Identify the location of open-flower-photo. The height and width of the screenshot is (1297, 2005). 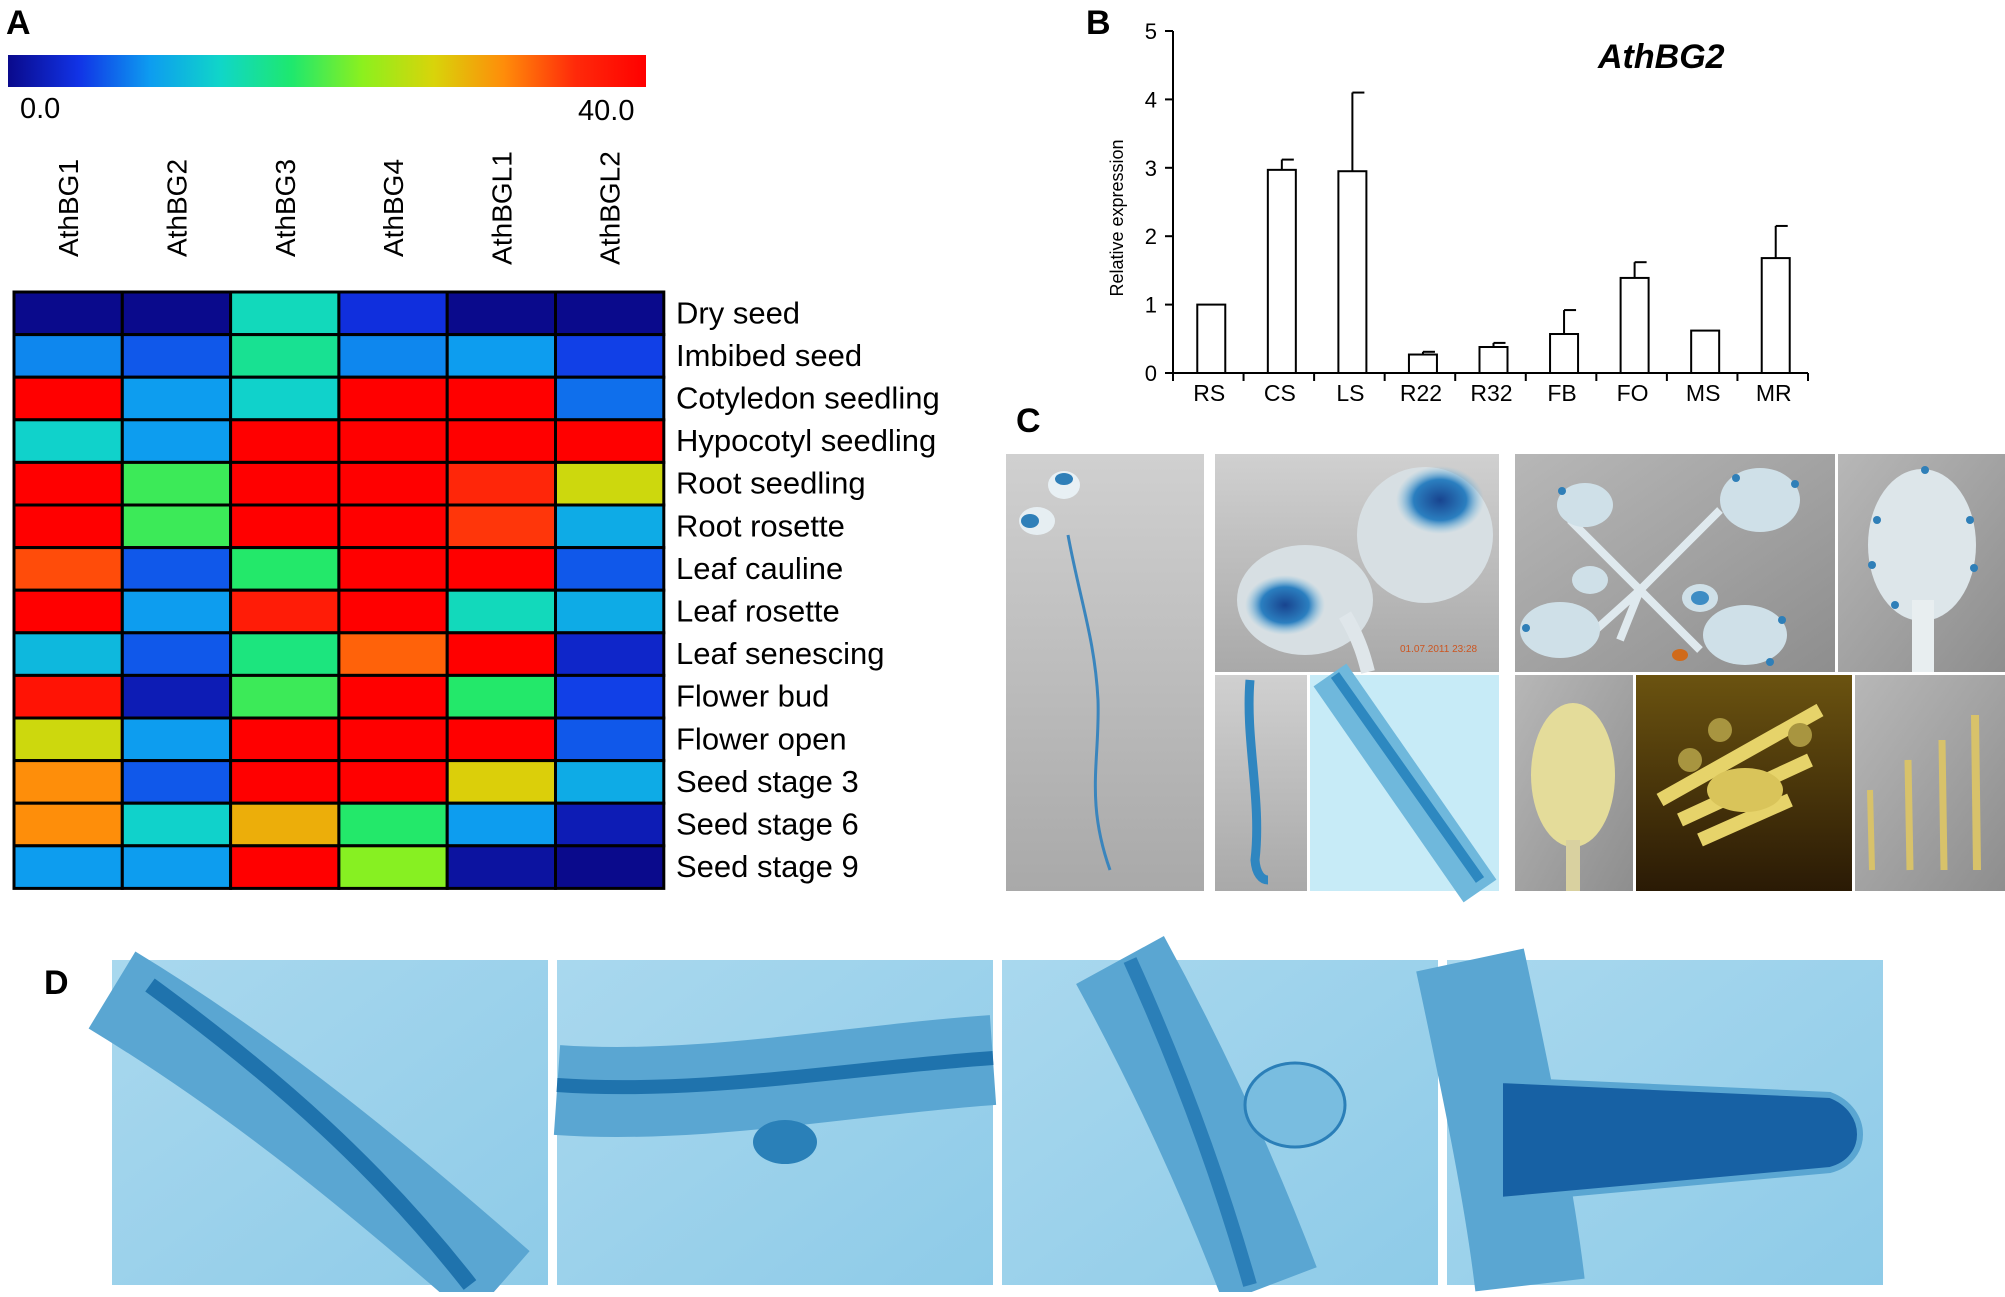
(1744, 783).